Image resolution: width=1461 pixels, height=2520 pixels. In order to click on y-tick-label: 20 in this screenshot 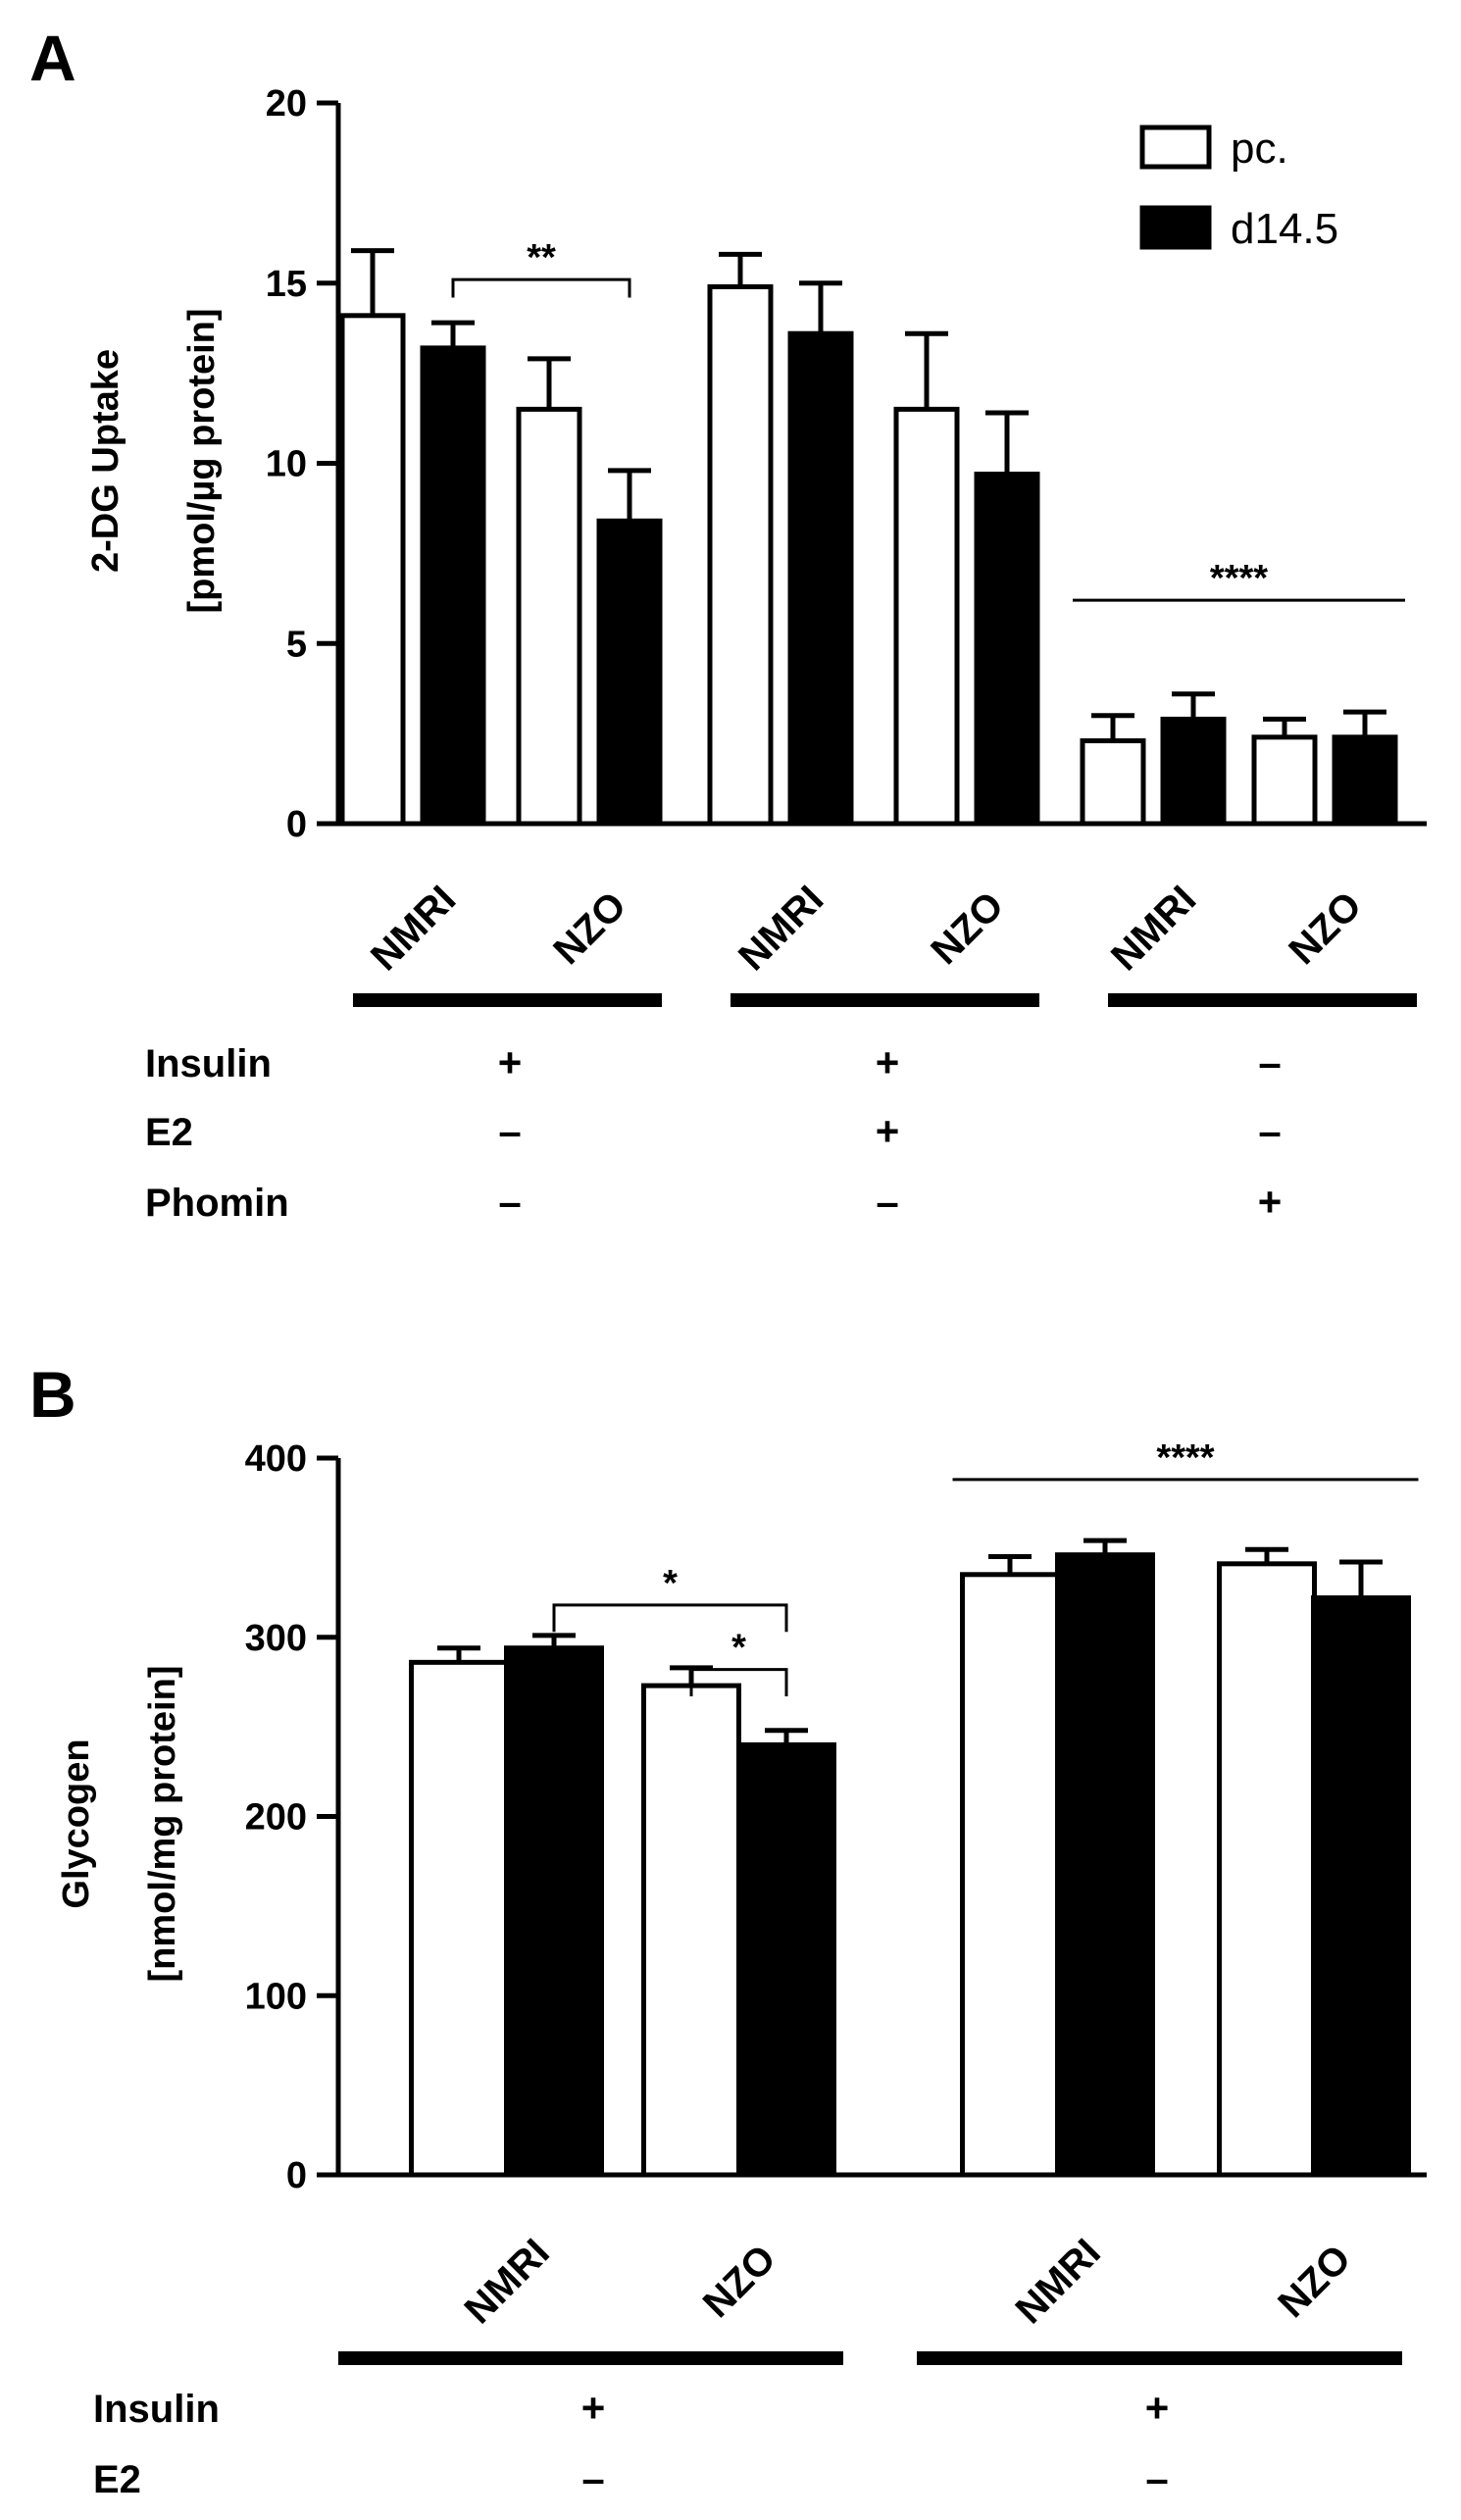, I will do `click(286, 104)`.